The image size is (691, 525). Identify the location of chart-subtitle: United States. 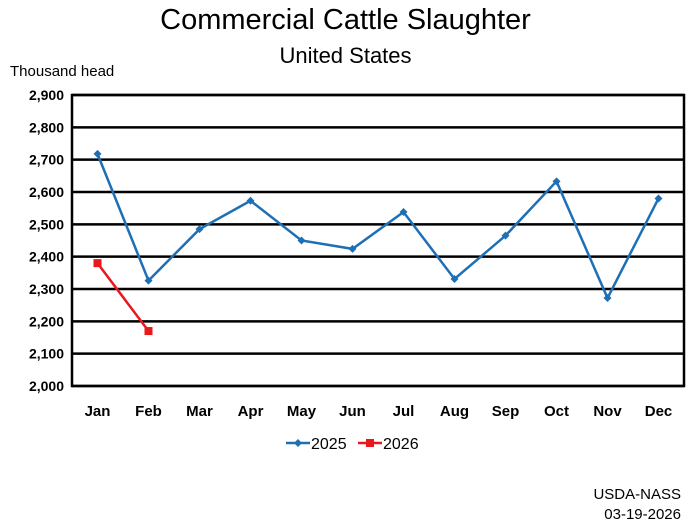
(345, 55).